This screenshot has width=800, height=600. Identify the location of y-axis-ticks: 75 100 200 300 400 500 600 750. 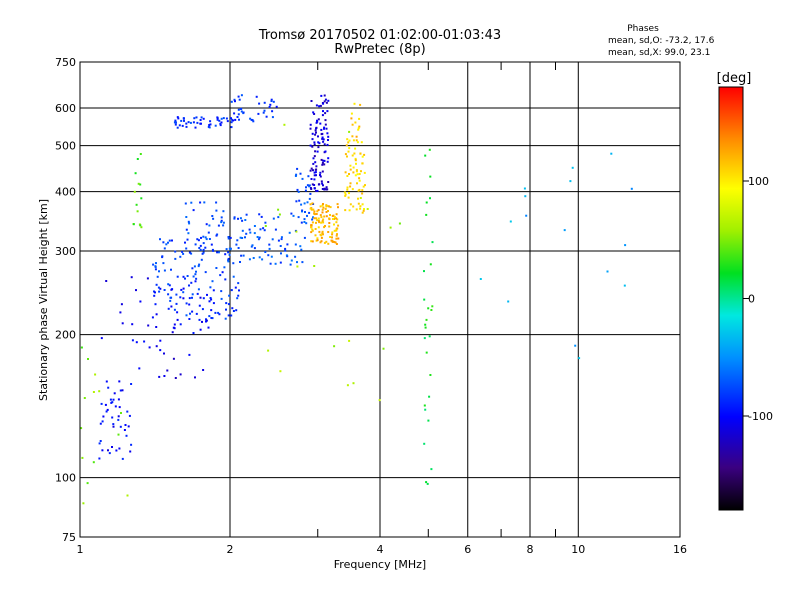
(65, 300).